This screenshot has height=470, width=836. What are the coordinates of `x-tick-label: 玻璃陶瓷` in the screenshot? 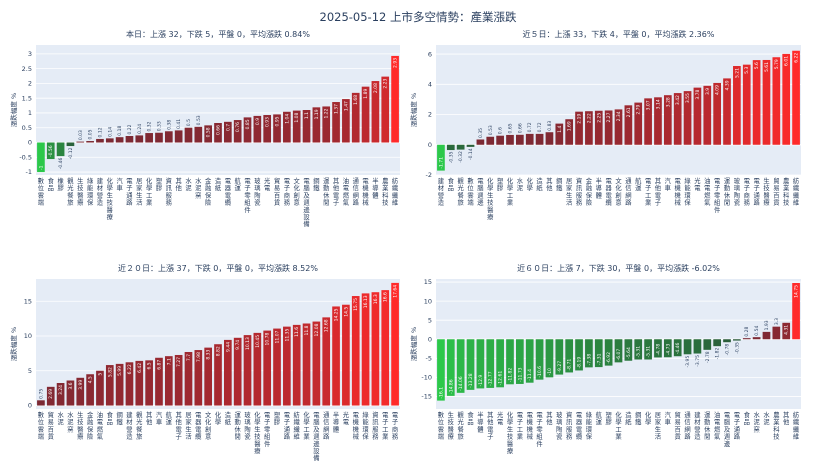 It's located at (559, 425).